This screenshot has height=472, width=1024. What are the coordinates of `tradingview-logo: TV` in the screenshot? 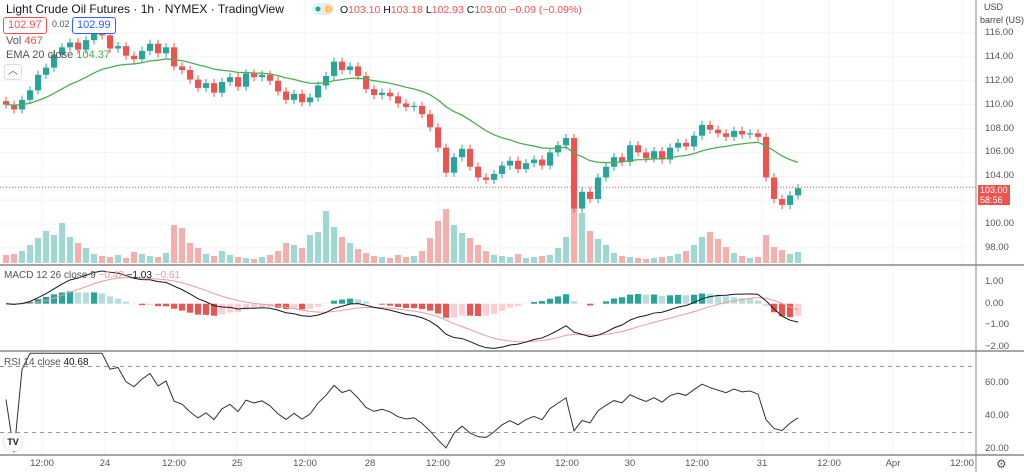 It's located at (13, 442).